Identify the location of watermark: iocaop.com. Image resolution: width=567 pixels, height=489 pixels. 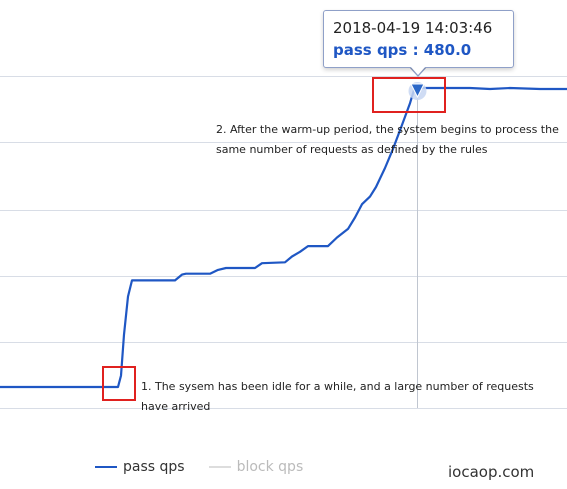
(491, 472).